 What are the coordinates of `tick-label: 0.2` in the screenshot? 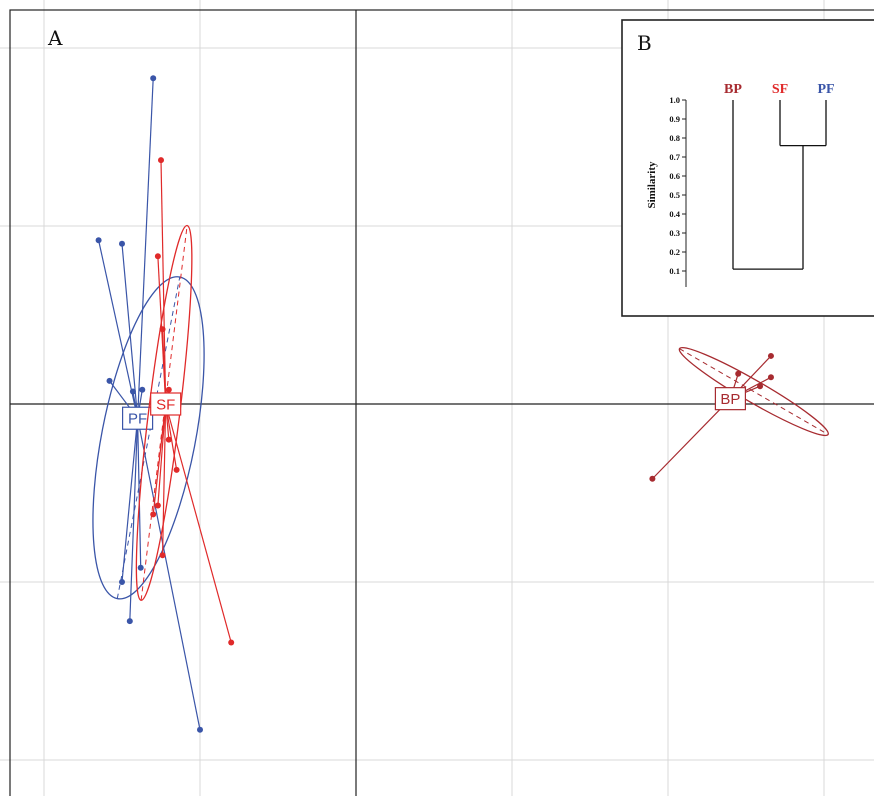 It's located at (674, 252).